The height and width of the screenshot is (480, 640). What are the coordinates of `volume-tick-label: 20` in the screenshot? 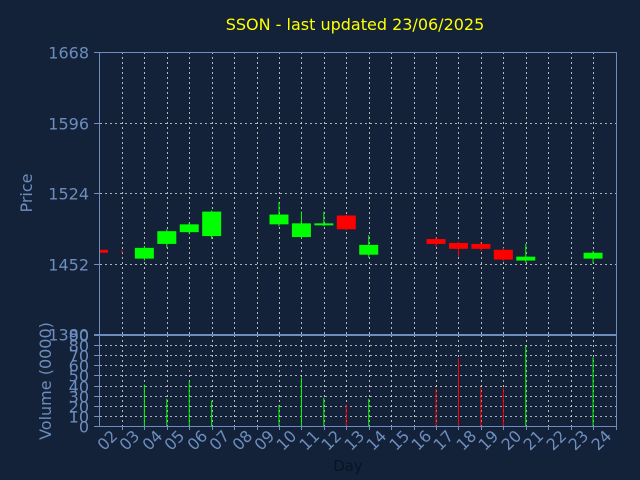 It's located at (79, 407).